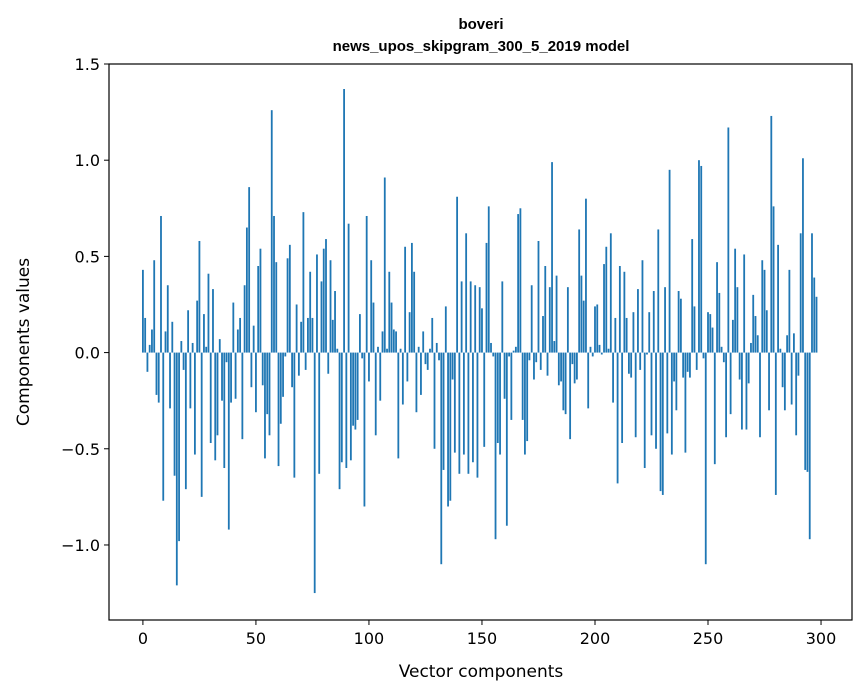  I want to click on x-tick-label: 300, so click(821, 638).